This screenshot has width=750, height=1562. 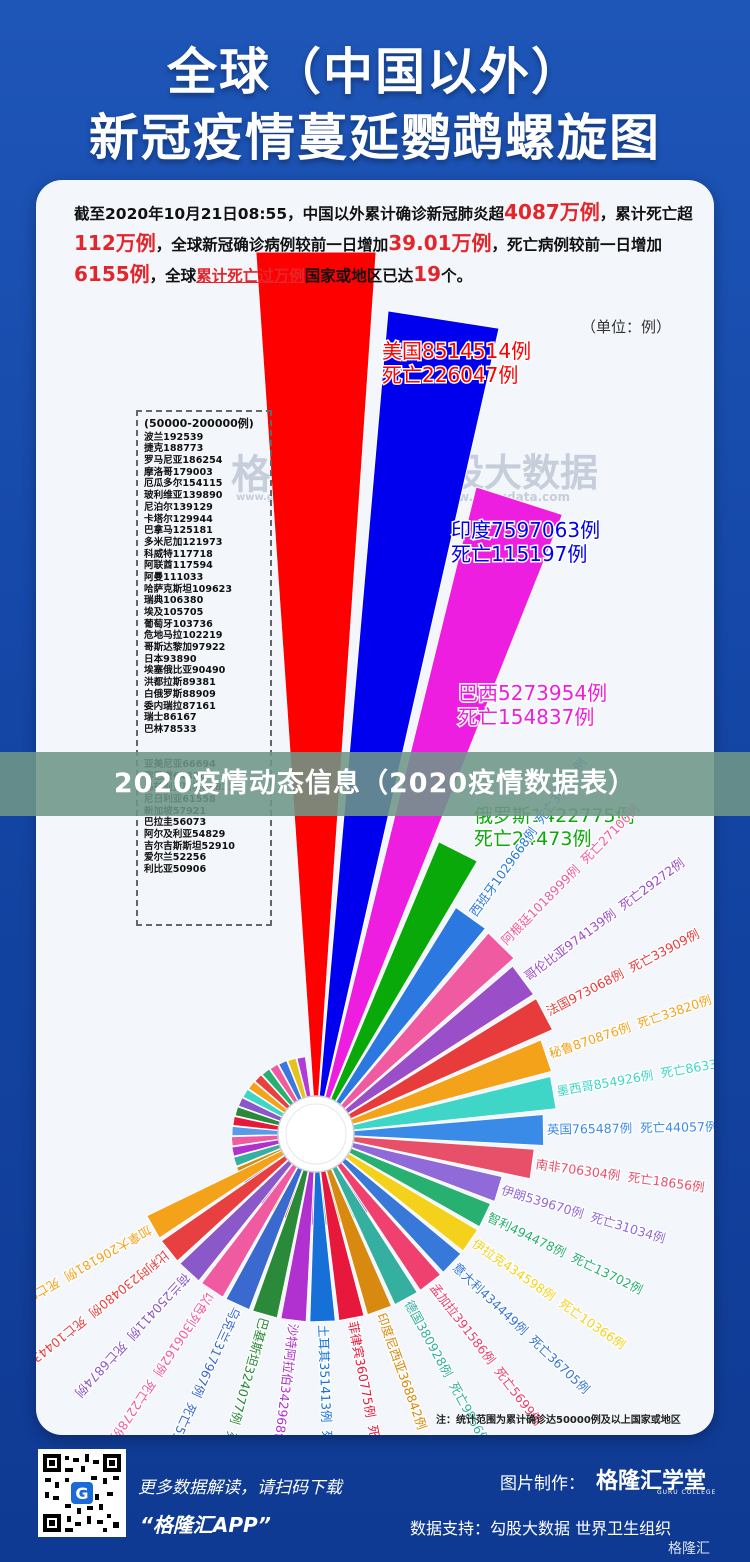 I want to click on center-ring, so click(x=316, y=1134).